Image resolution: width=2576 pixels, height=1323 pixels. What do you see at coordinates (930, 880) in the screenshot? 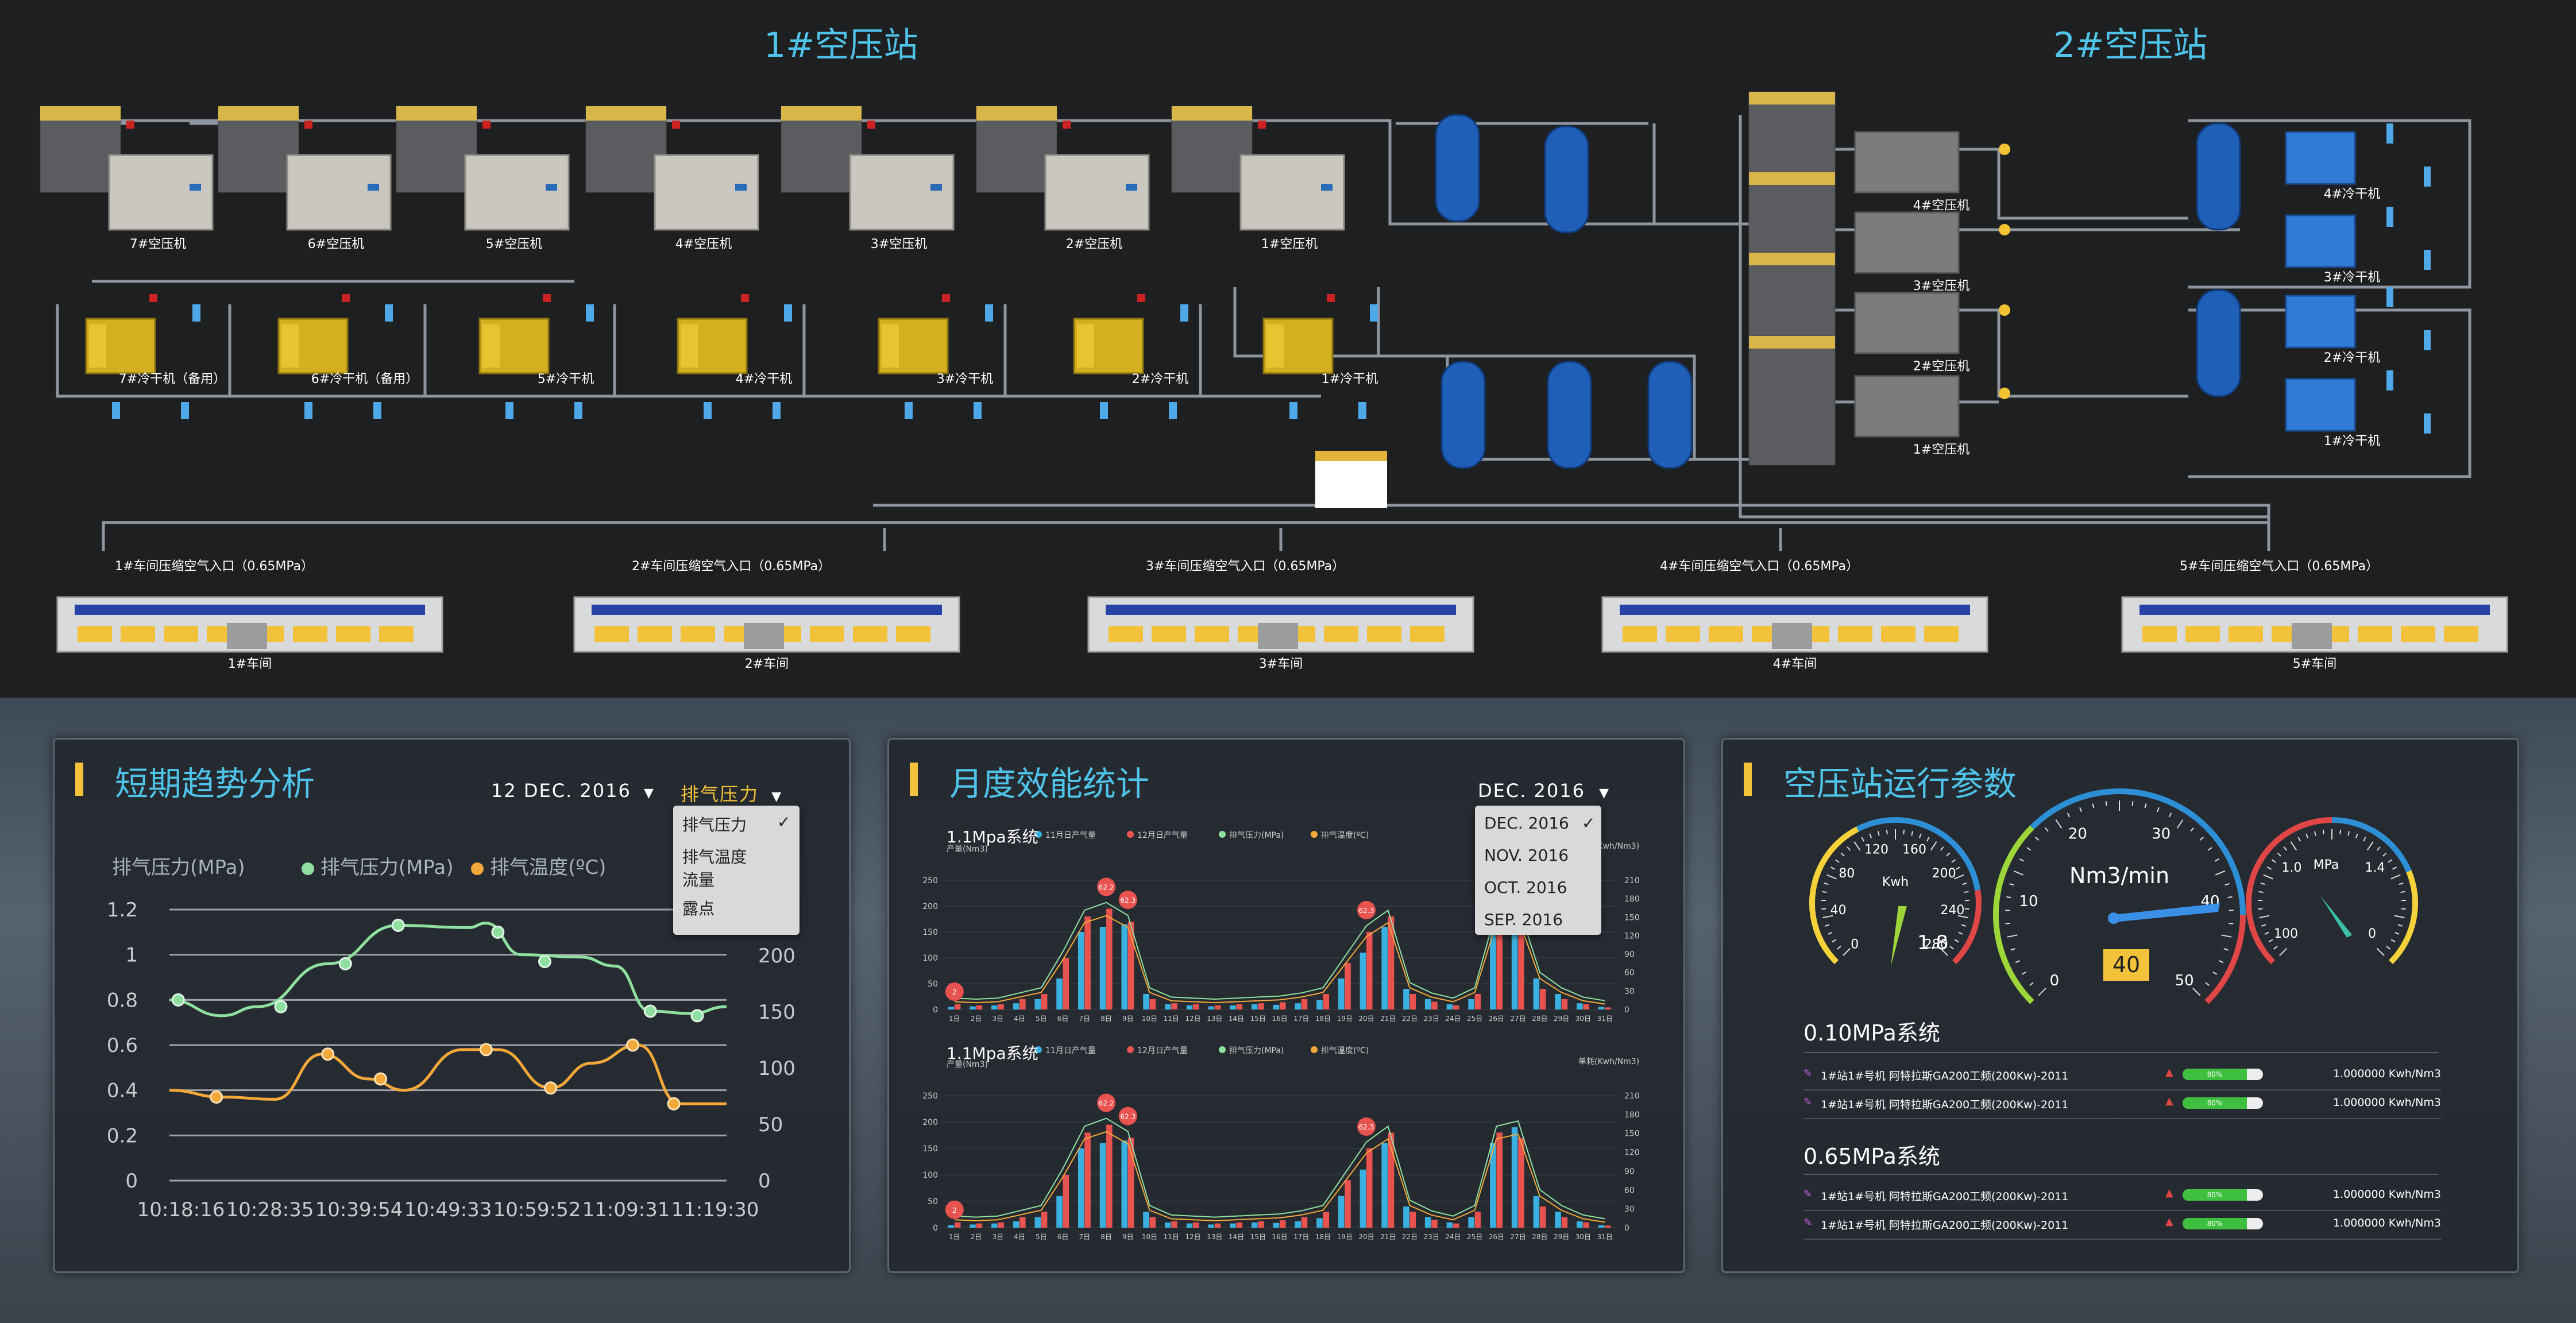
I see `y-tick-label: 250` at bounding box center [930, 880].